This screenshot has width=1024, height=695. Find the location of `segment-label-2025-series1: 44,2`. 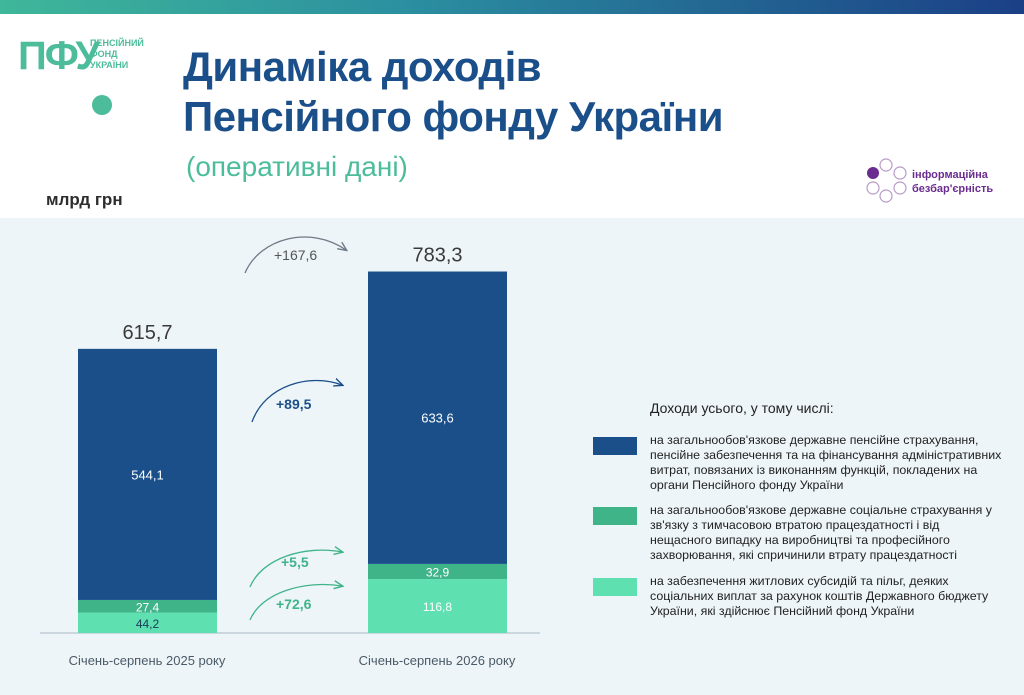

segment-label-2025-series1: 44,2 is located at coordinates (148, 624).